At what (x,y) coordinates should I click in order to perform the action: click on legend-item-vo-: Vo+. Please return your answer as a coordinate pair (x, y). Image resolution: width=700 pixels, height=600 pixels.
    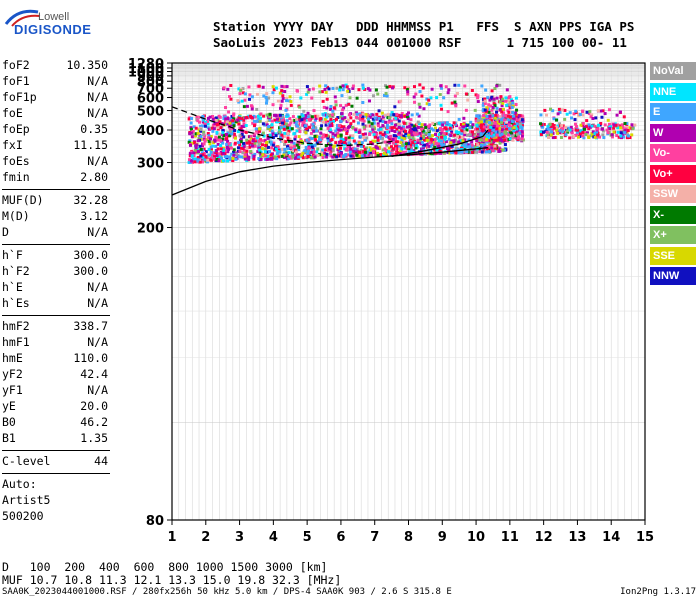
    Looking at the image, I should click on (673, 173).